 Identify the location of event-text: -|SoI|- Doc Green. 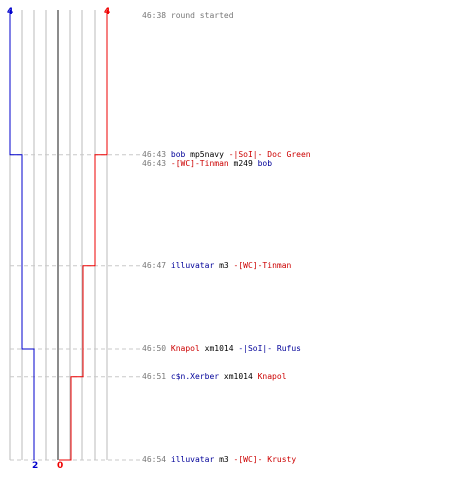
(269, 154).